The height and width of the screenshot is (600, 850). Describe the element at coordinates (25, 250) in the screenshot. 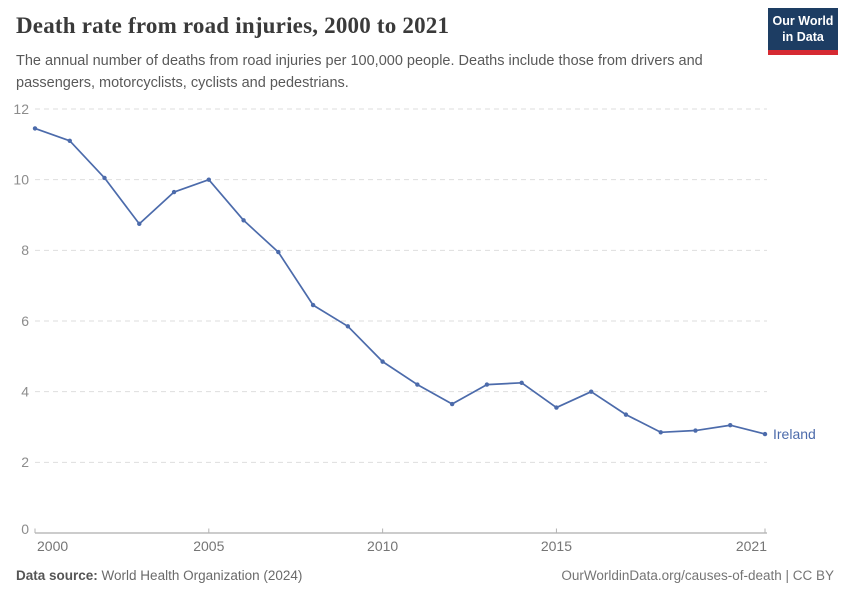

I see `y-axis-label: 8` at that location.